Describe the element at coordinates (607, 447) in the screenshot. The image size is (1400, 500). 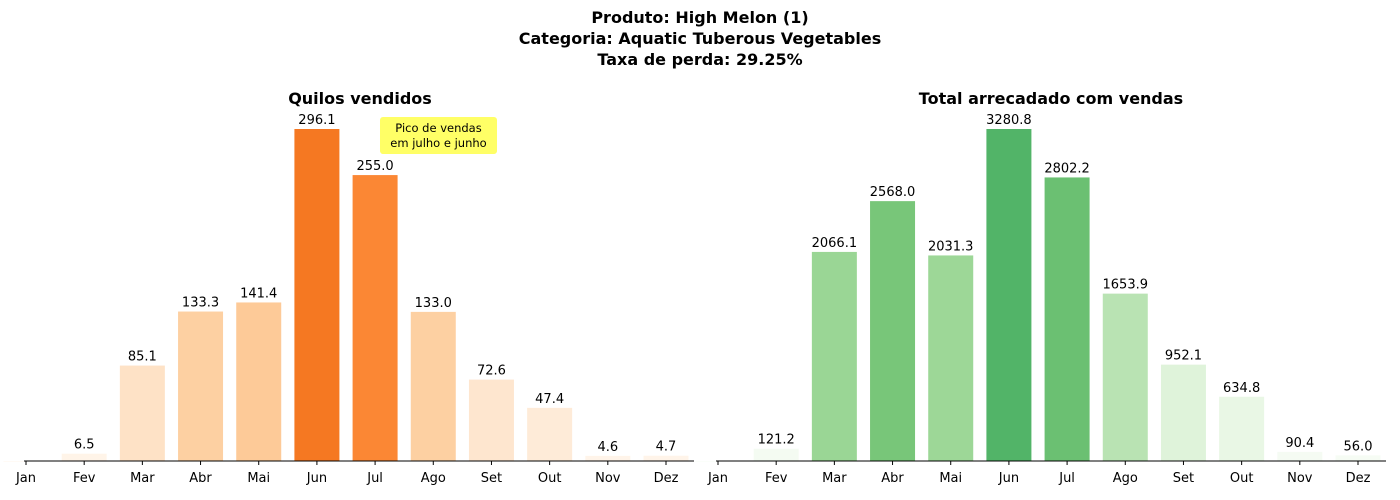
I see `data-label: 4.6` at that location.